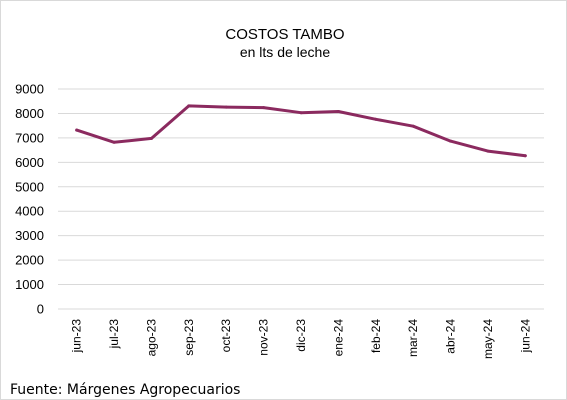 This screenshot has width=567, height=400. I want to click on y-tick-label: 9000, so click(29, 89).